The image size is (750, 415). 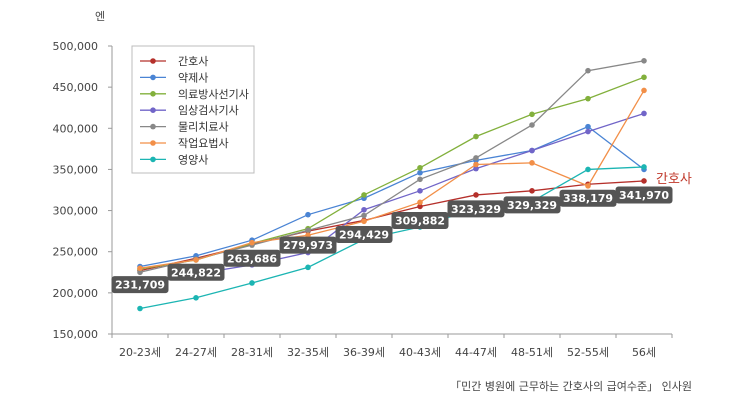 I want to click on y-tick-label: 500,000, so click(x=76, y=46).